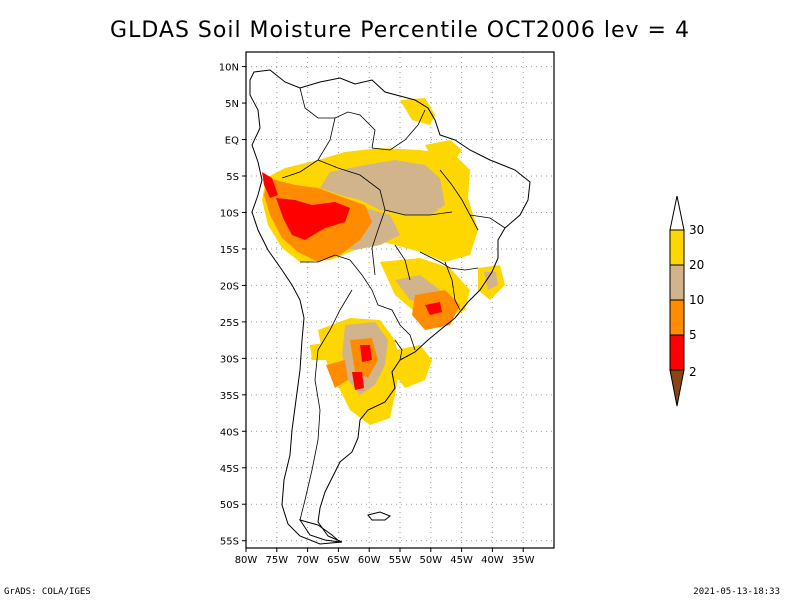 This screenshot has width=800, height=600. What do you see at coordinates (246, 560) in the screenshot?
I see `lon-tick-label: 80W` at bounding box center [246, 560].